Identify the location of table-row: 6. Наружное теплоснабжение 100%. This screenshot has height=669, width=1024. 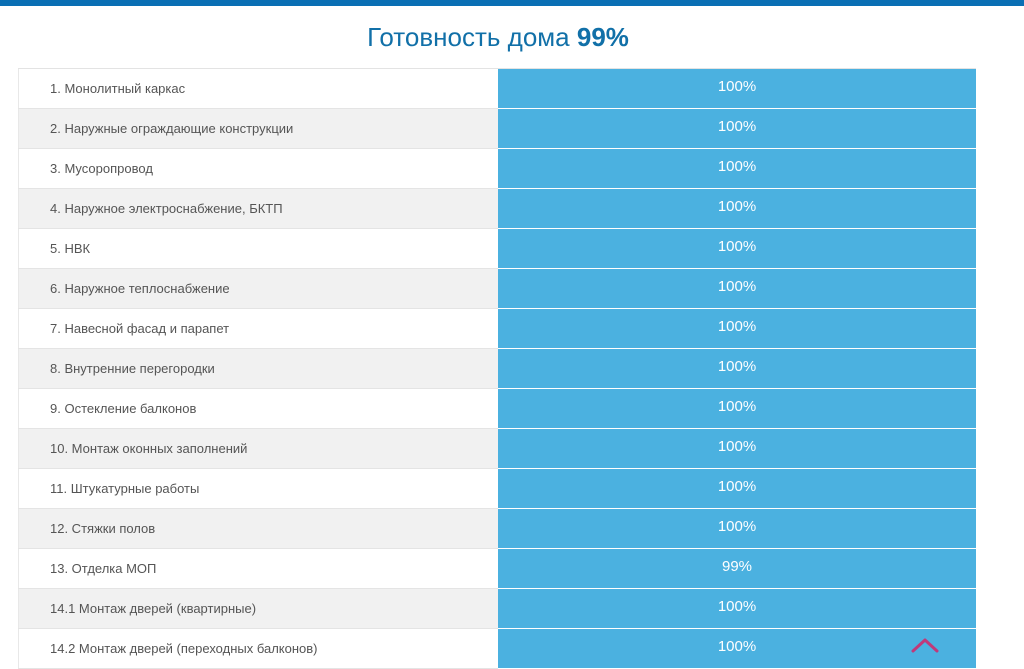
(497, 289).